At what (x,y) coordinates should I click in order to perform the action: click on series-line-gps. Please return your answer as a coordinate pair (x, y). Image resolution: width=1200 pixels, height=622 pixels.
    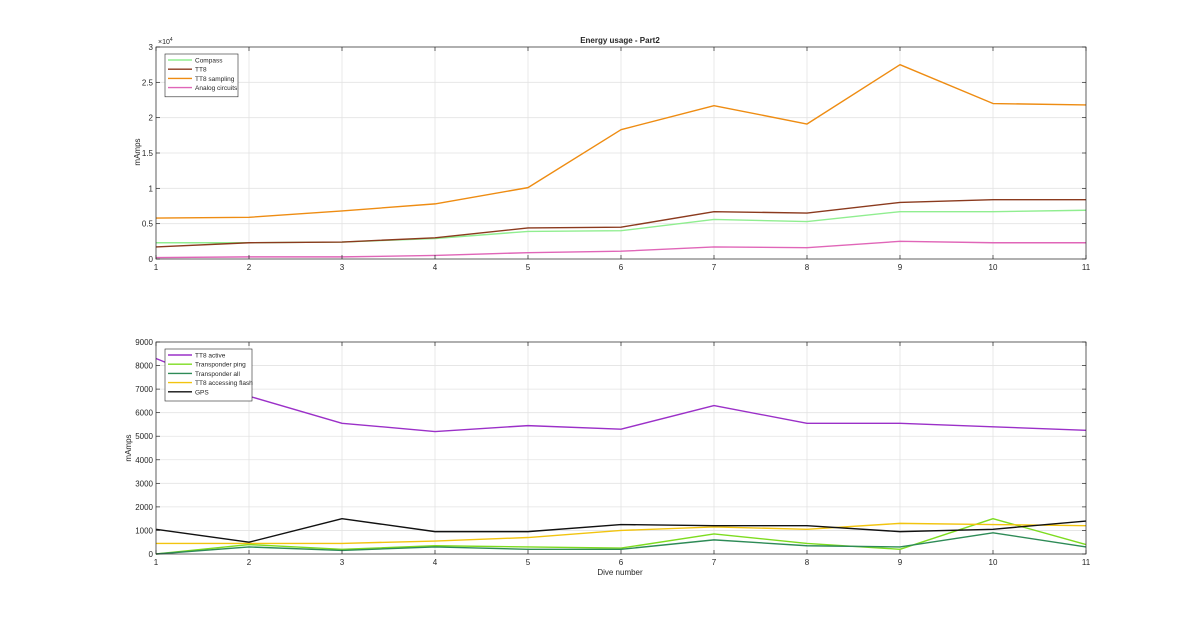
    Looking at the image, I should click on (621, 530).